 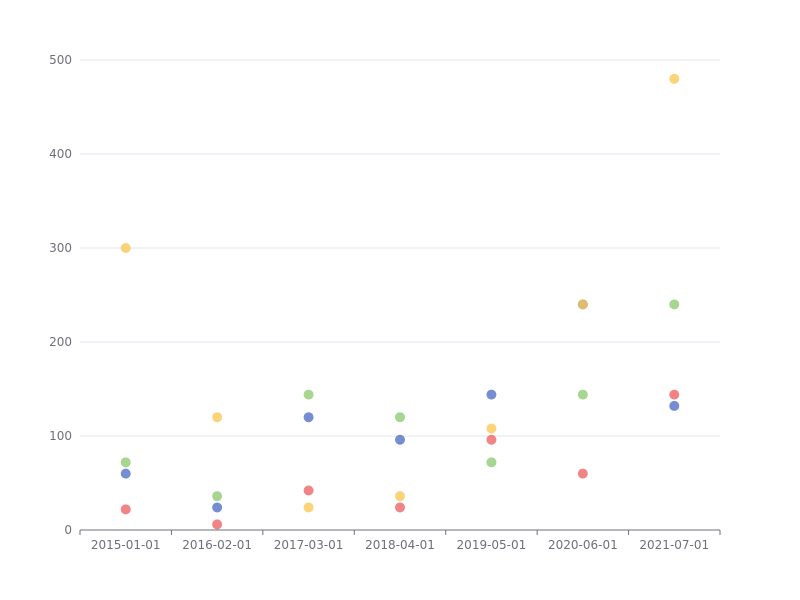 What do you see at coordinates (674, 545) in the screenshot?
I see `x-tick-label: 2021-07-01` at bounding box center [674, 545].